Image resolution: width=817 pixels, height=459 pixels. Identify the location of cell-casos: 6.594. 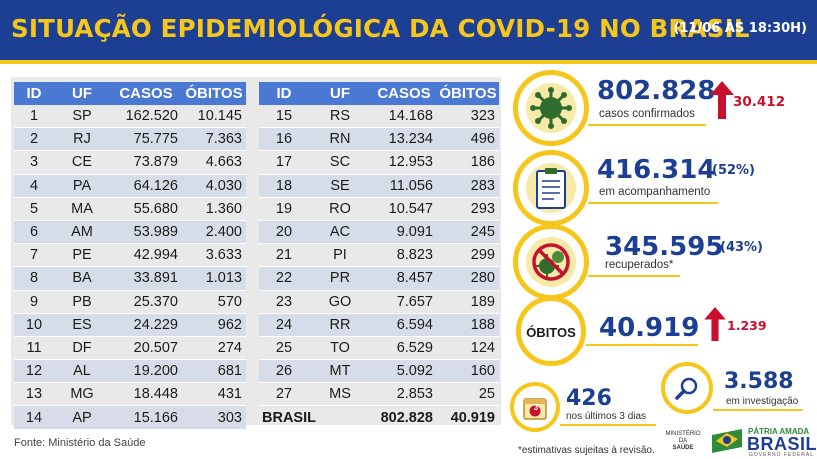
(404, 325).